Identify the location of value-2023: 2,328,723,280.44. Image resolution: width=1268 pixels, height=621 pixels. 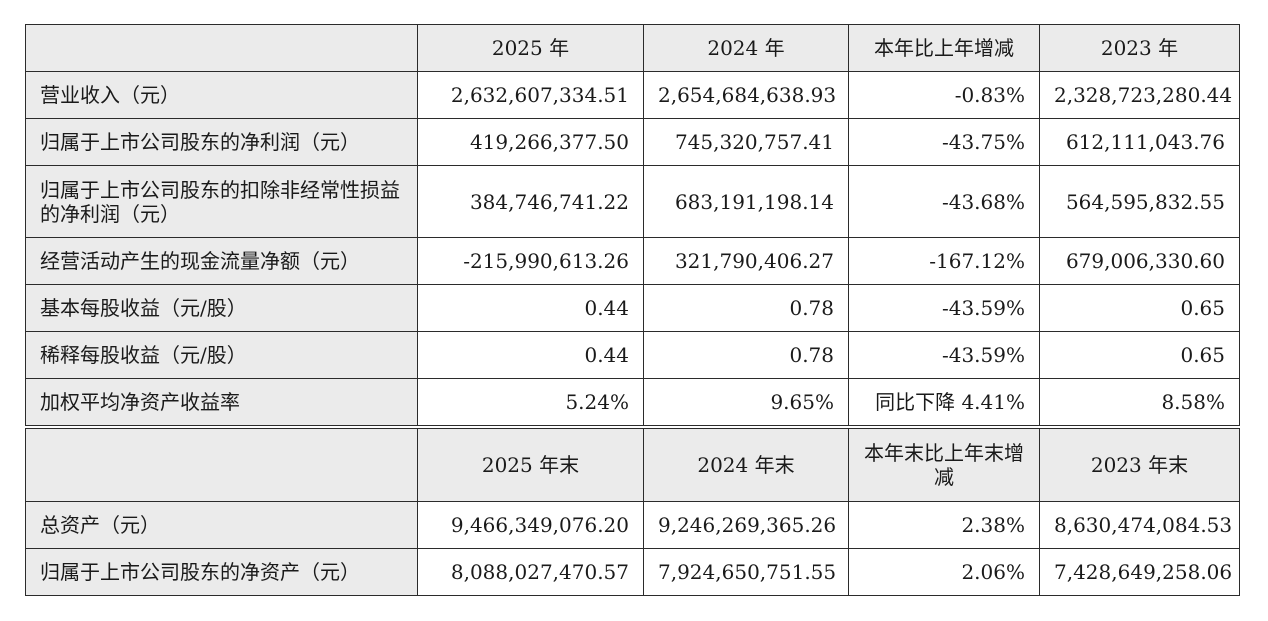
(1139, 95).